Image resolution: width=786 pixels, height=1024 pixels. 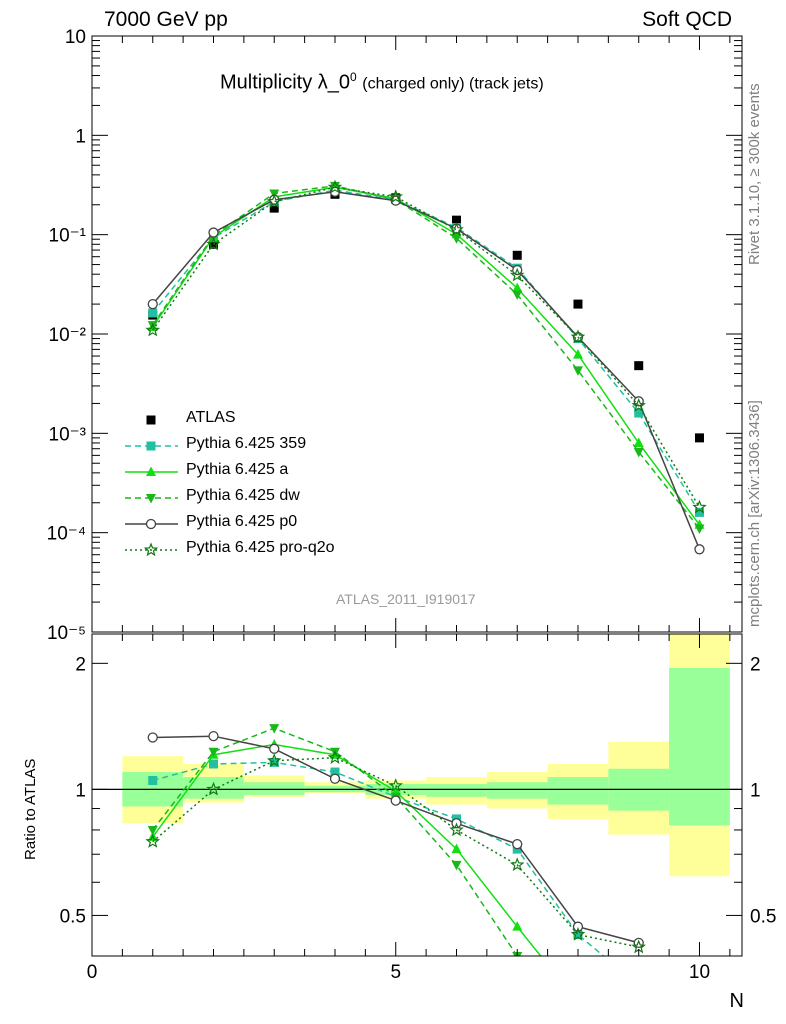 I want to click on legend-label-pythia-dw: Pythia 6.425 dw, so click(x=243, y=495).